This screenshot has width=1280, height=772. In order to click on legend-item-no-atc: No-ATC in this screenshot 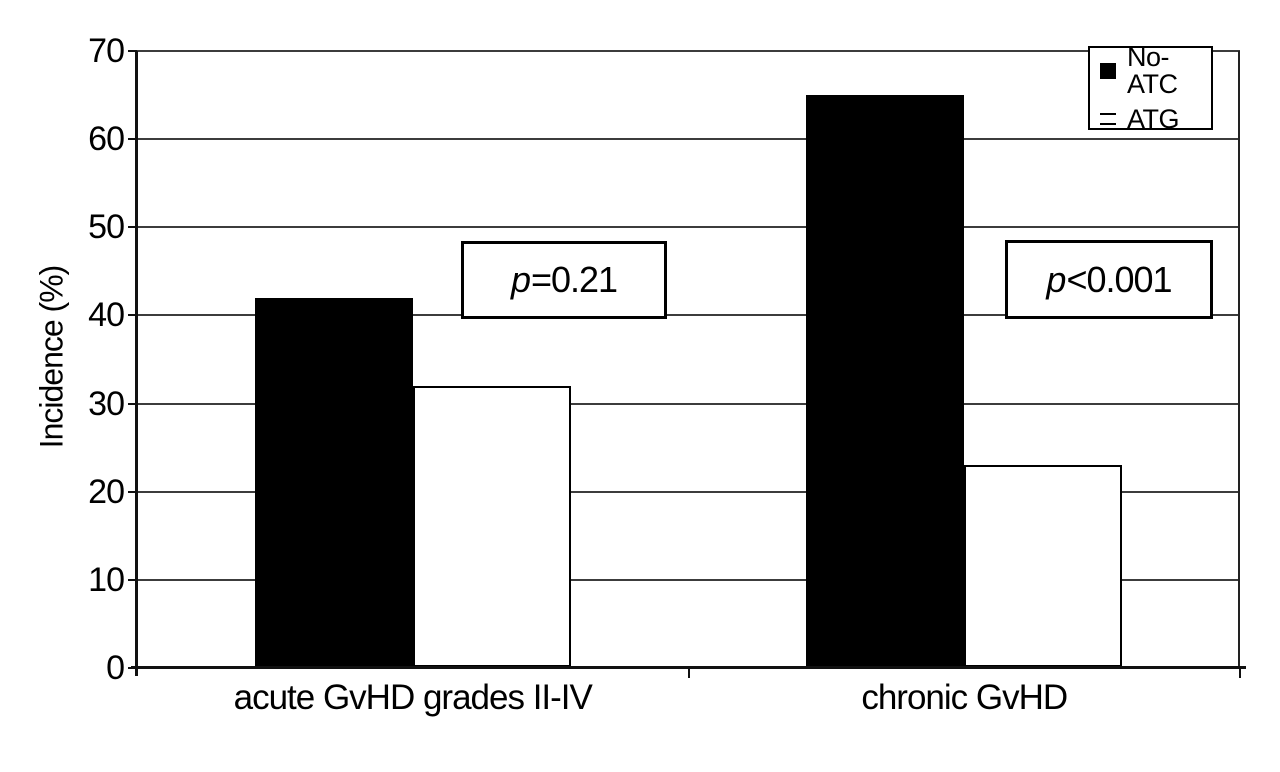, I will do `click(1155, 70)`.